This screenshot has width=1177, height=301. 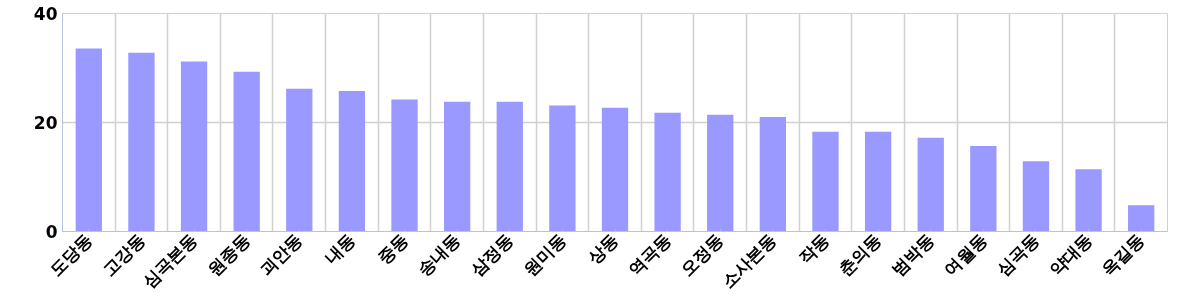 What do you see at coordinates (45, 123) in the screenshot?
I see `y-tick-label: 20` at bounding box center [45, 123].